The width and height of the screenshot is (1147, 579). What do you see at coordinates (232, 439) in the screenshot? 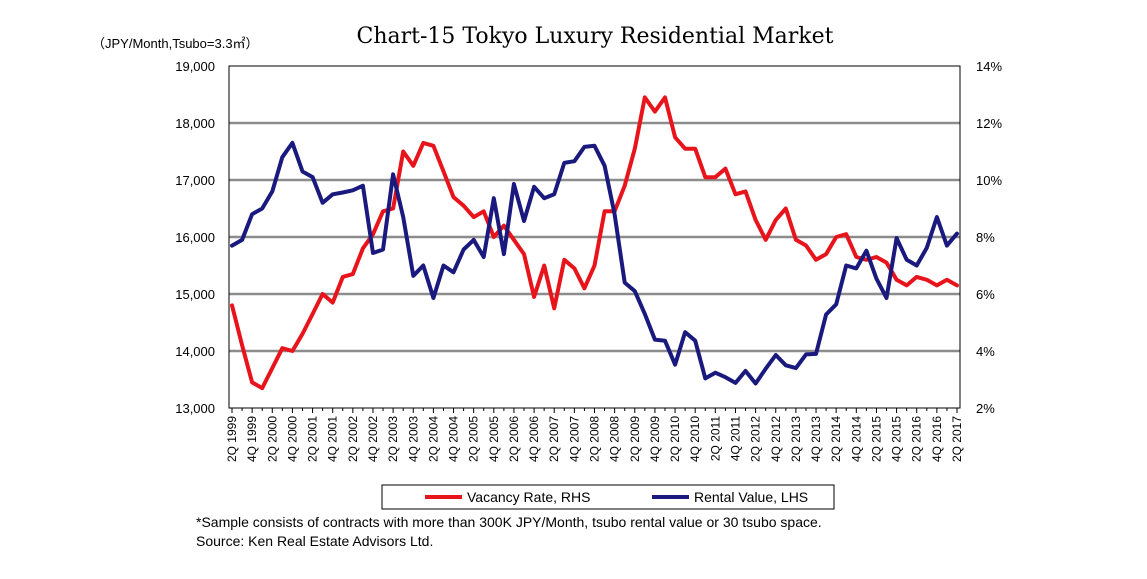
I see `x-tick-label: 2Q 1999` at bounding box center [232, 439].